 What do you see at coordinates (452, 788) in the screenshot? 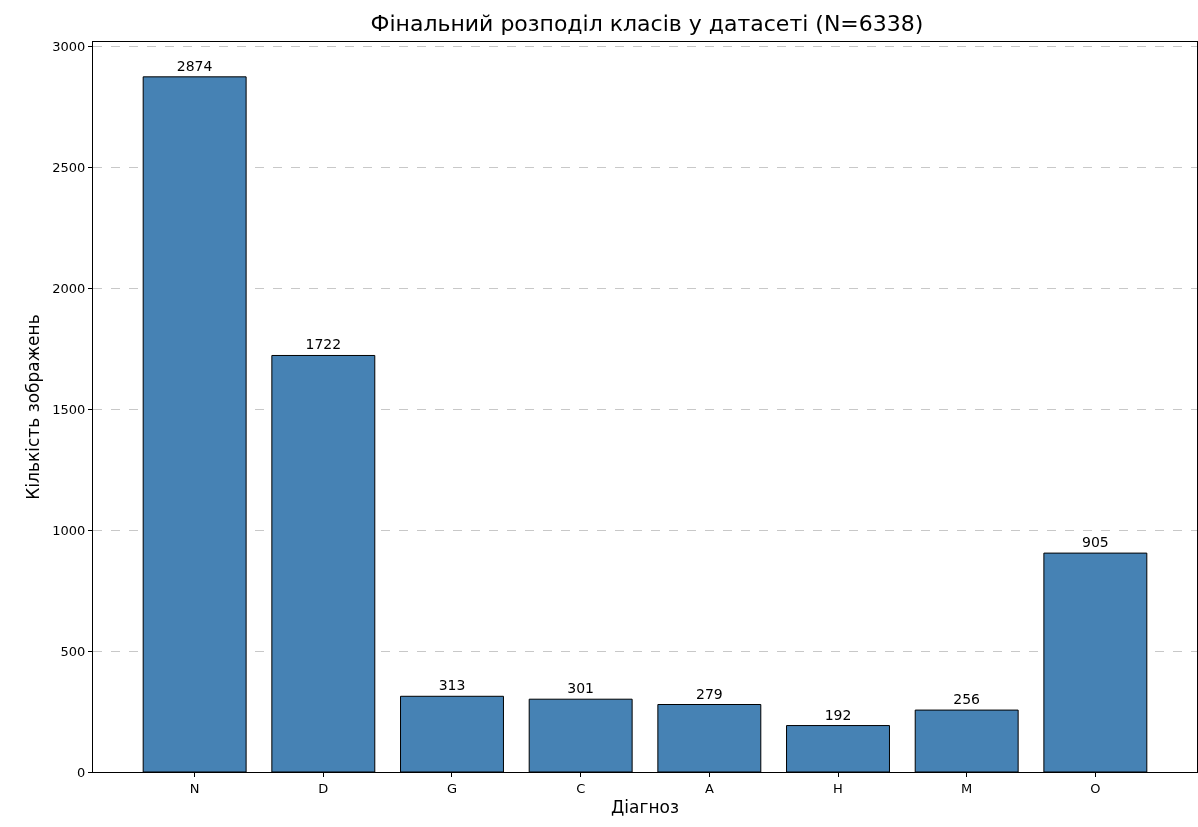
I see `x-tick-label: G` at bounding box center [452, 788].